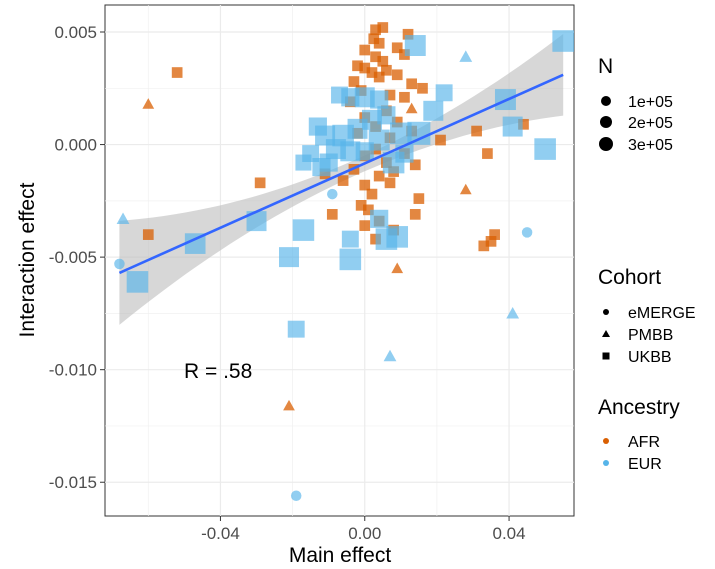 Image resolution: width=715 pixels, height=569 pixels. I want to click on y-tick-label: -0.015, so click(73, 482).